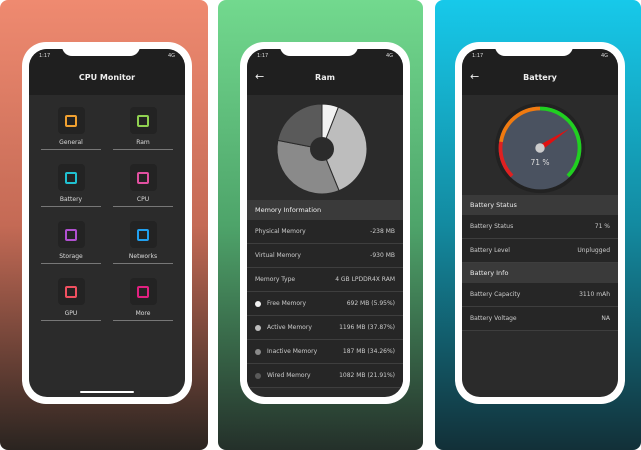 The width and height of the screenshot is (641, 450). Describe the element at coordinates (492, 226) in the screenshot. I see `row-label: Battery Status` at that location.